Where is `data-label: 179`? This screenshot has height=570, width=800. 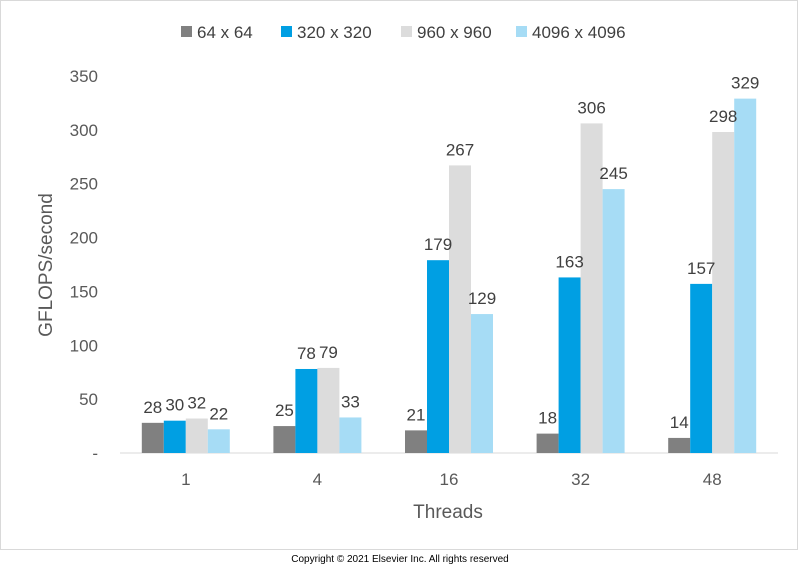 data-label: 179 is located at coordinates (438, 244).